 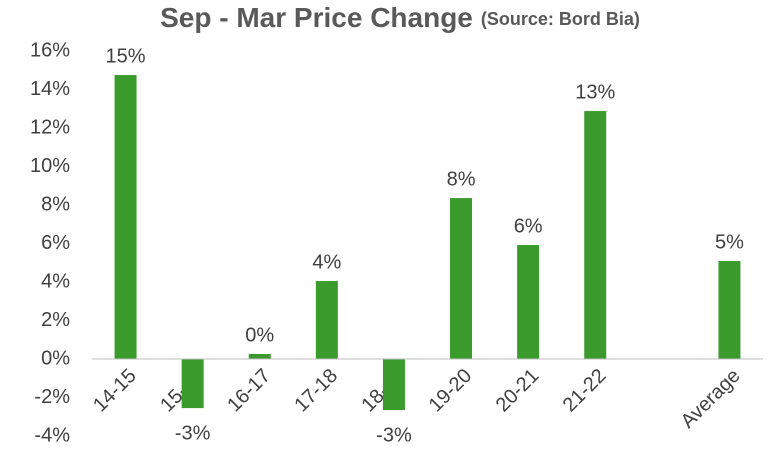 What do you see at coordinates (52, 397) in the screenshot?
I see `y-tick-label: -2%` at bounding box center [52, 397].